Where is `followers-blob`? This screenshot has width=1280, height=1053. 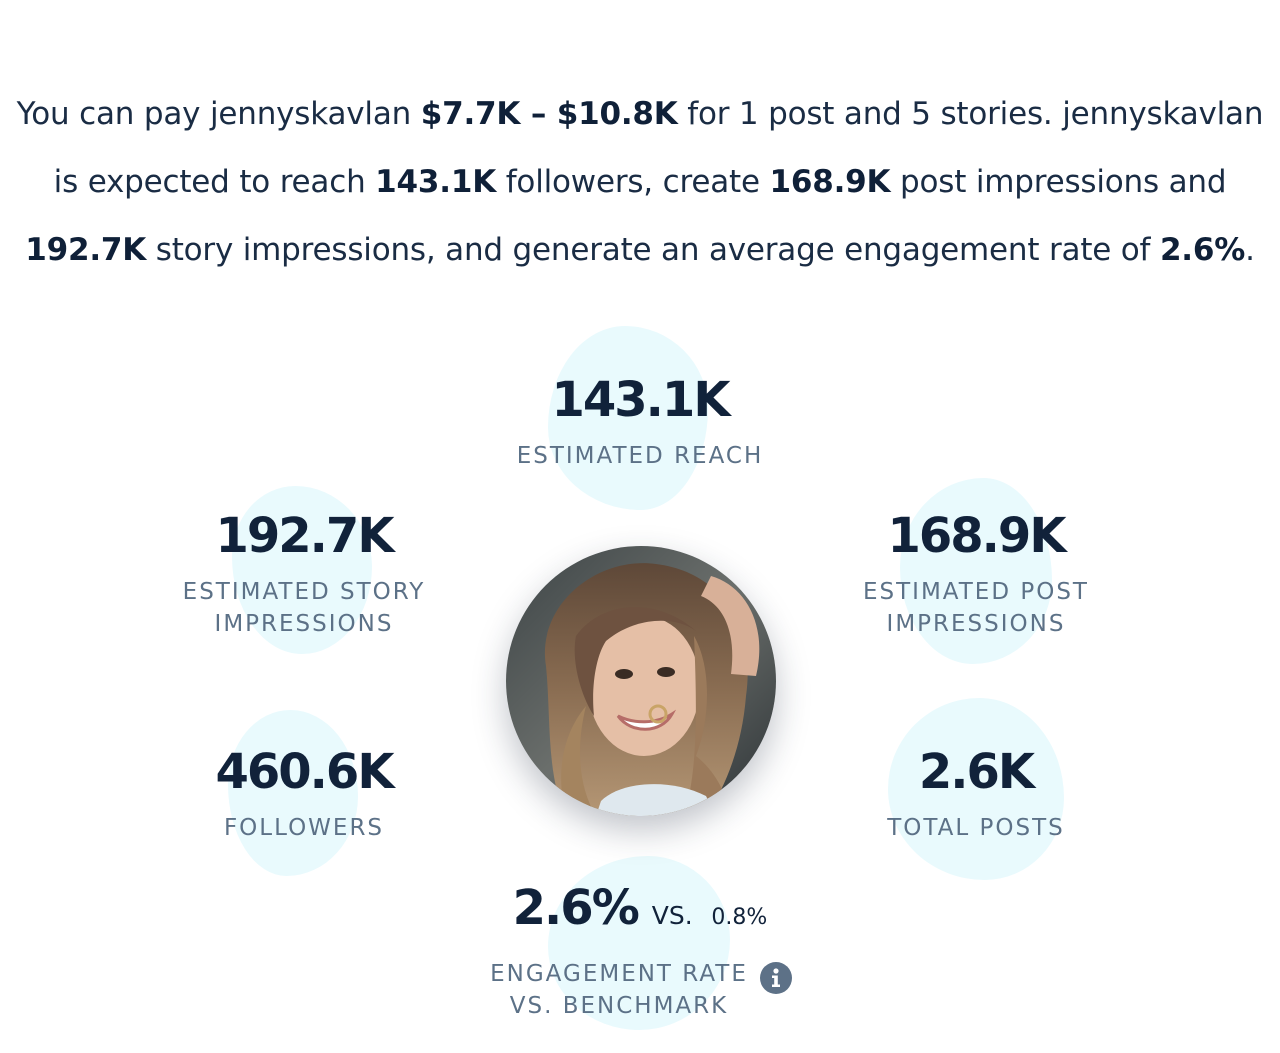 followers-blob is located at coordinates (293, 793).